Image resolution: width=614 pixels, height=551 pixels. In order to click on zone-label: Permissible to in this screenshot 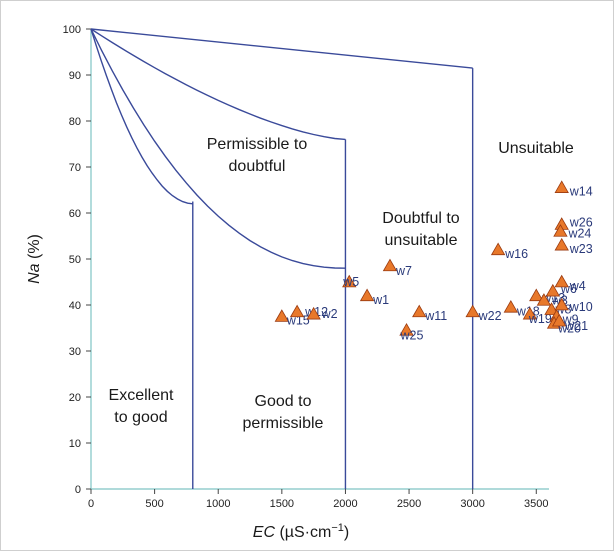, I will do `click(257, 144)`.